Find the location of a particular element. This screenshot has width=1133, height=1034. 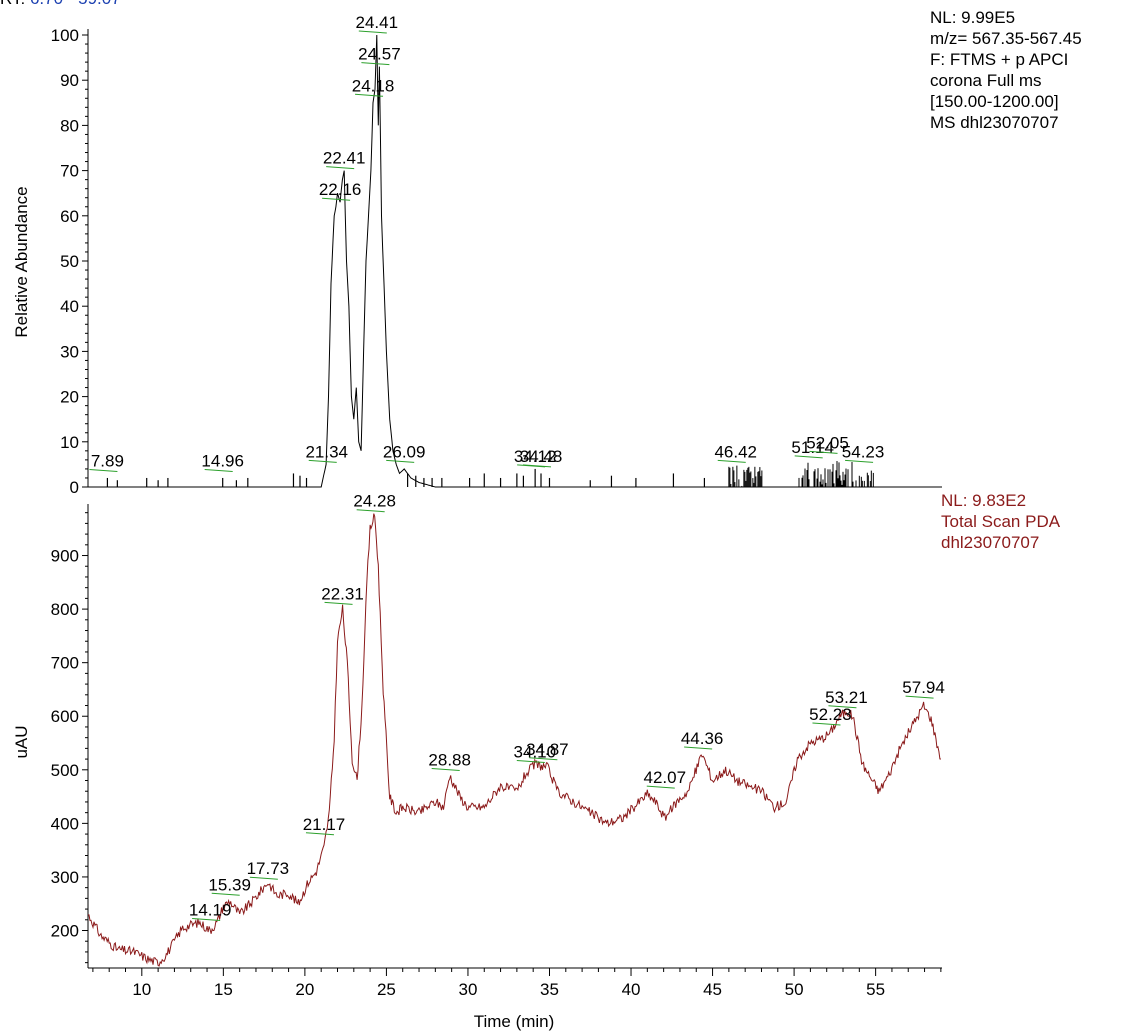

ms-info-line: m/z= 567.35-567.45 is located at coordinates (1006, 38).